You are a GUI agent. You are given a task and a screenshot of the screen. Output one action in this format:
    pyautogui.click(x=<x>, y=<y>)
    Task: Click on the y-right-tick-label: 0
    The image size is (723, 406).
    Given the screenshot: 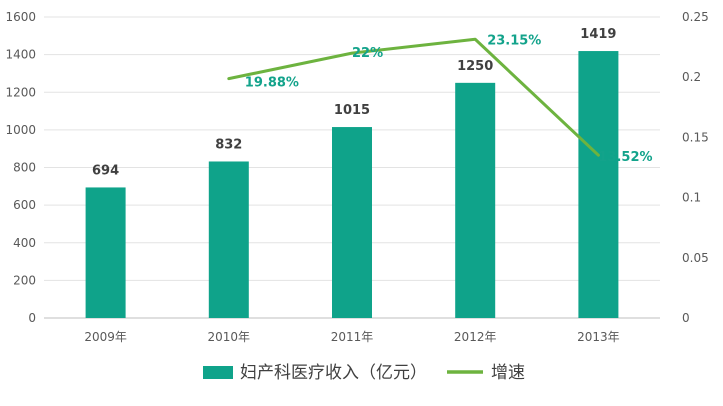 What is the action you would take?
    pyautogui.click(x=686, y=318)
    